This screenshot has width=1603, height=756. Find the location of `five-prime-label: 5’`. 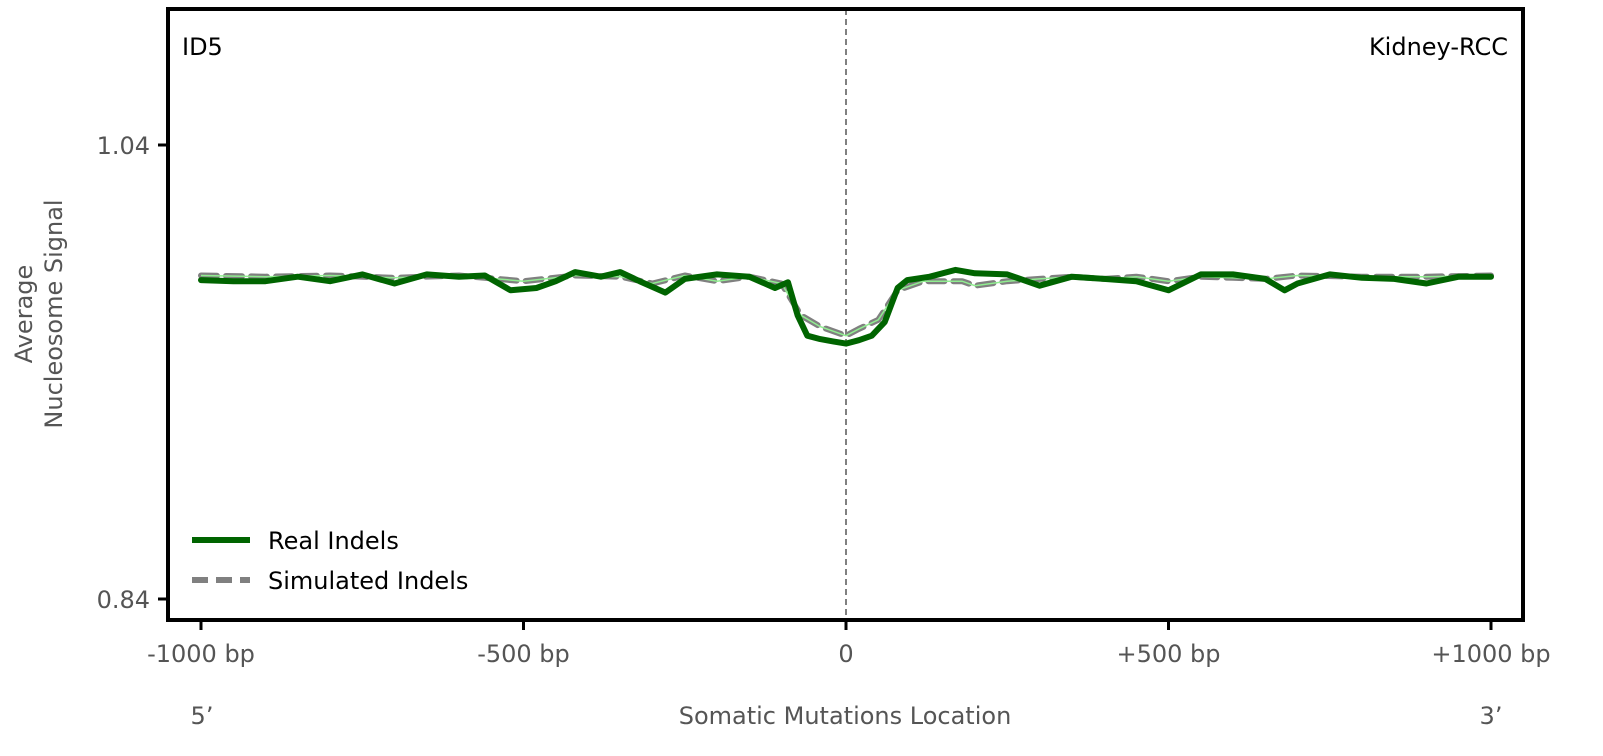

five-prime-label: 5’ is located at coordinates (202, 716).